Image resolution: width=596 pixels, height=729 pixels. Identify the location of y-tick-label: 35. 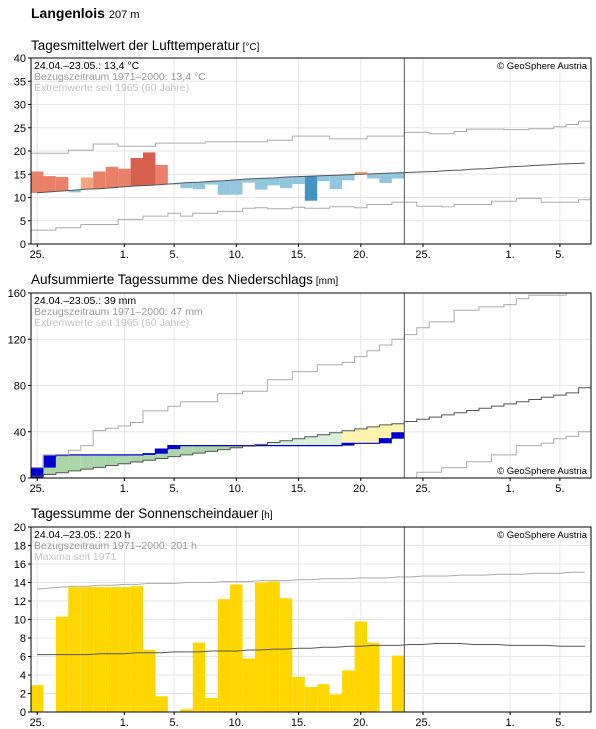
(20, 82).